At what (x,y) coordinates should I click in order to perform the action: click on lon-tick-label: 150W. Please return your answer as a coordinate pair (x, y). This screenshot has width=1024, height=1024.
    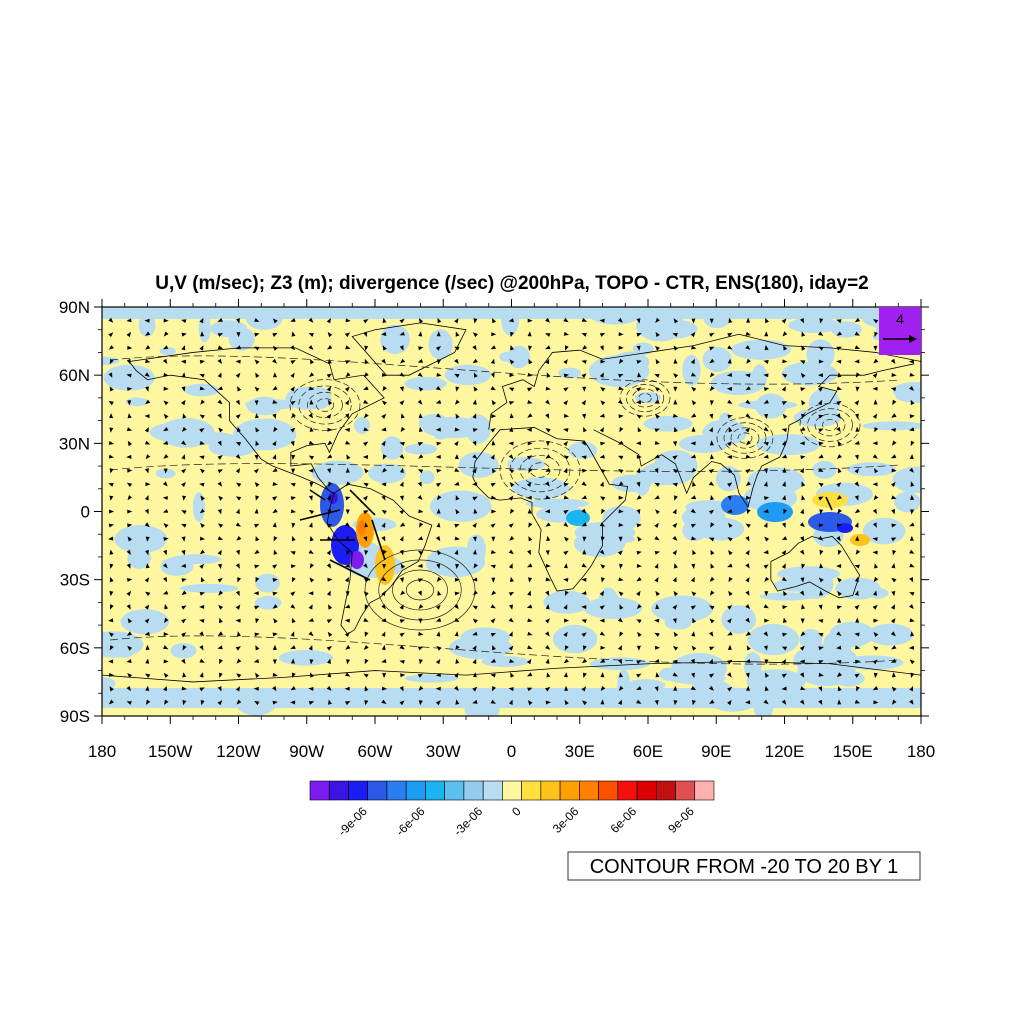
    Looking at the image, I should click on (170, 751).